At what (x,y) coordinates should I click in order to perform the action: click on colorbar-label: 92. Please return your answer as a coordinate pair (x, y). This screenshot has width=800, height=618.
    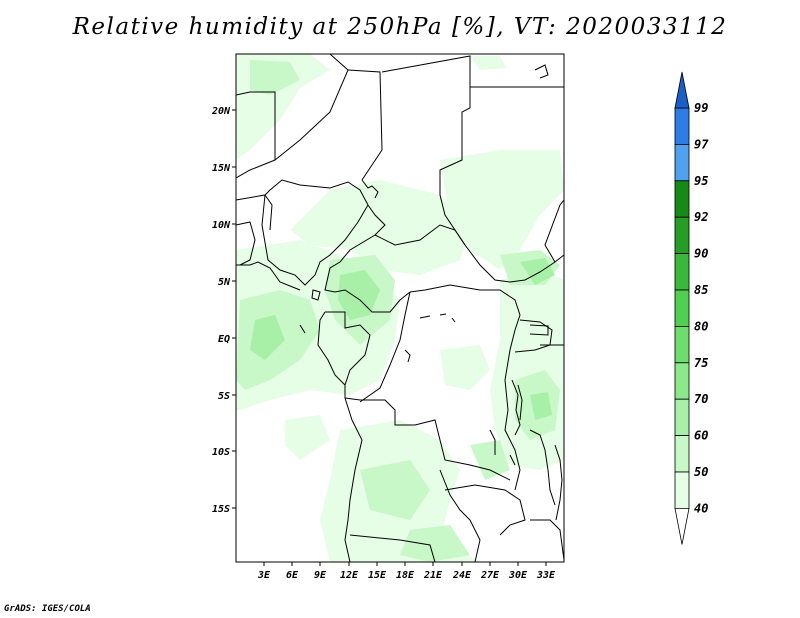
    Looking at the image, I should click on (701, 217).